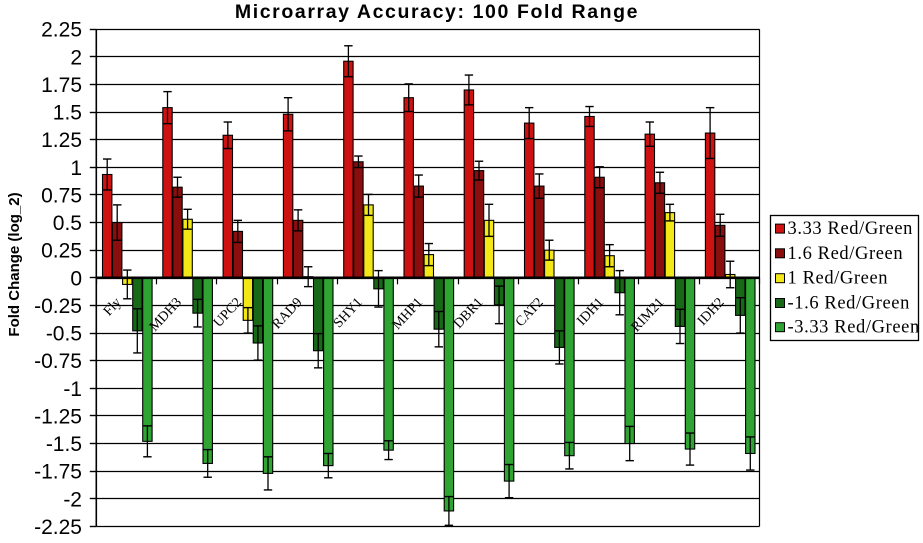 The width and height of the screenshot is (923, 543). I want to click on svg-text: 1, so click(76, 168).